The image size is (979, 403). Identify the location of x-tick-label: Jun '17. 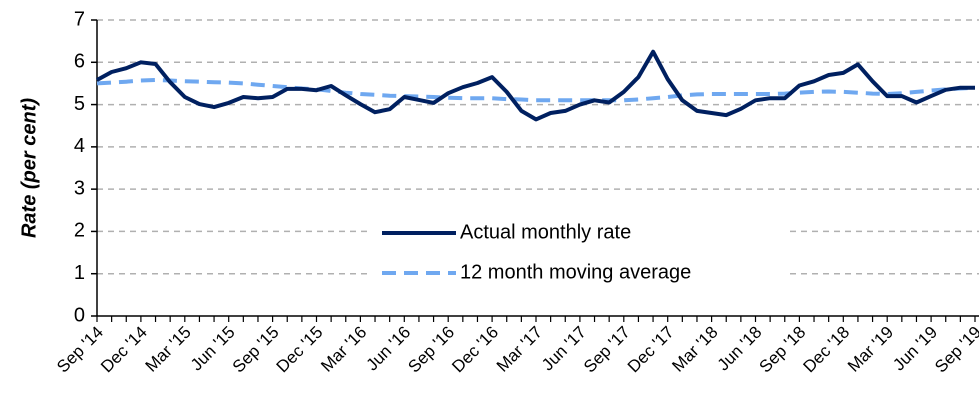
(564, 349).